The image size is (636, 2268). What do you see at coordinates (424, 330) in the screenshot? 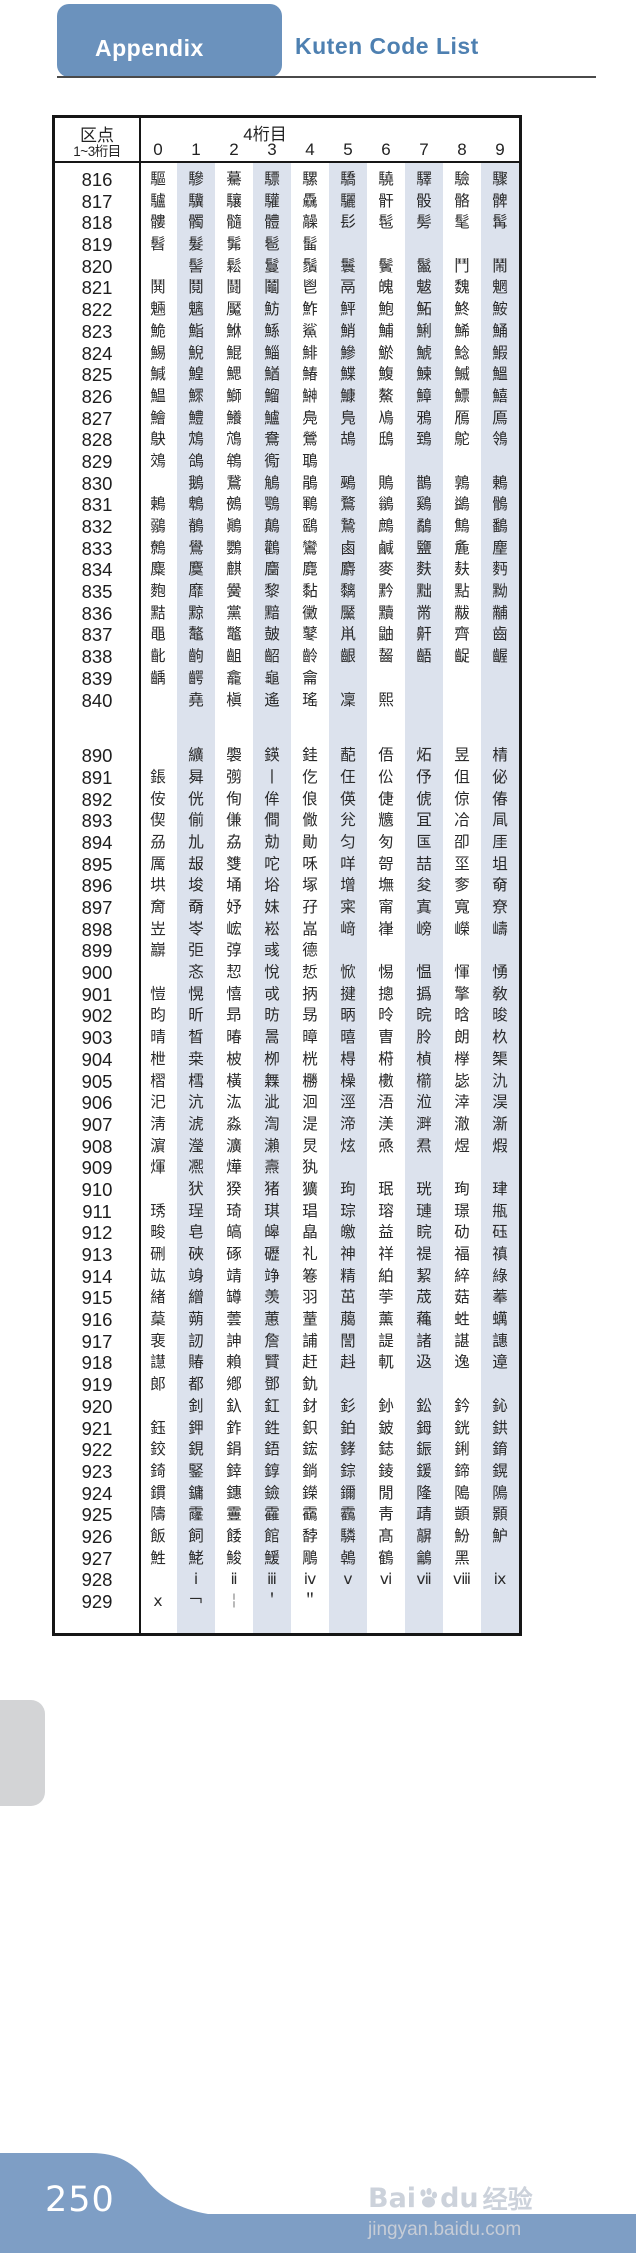
I see `kuten-cell: 鯏` at bounding box center [424, 330].